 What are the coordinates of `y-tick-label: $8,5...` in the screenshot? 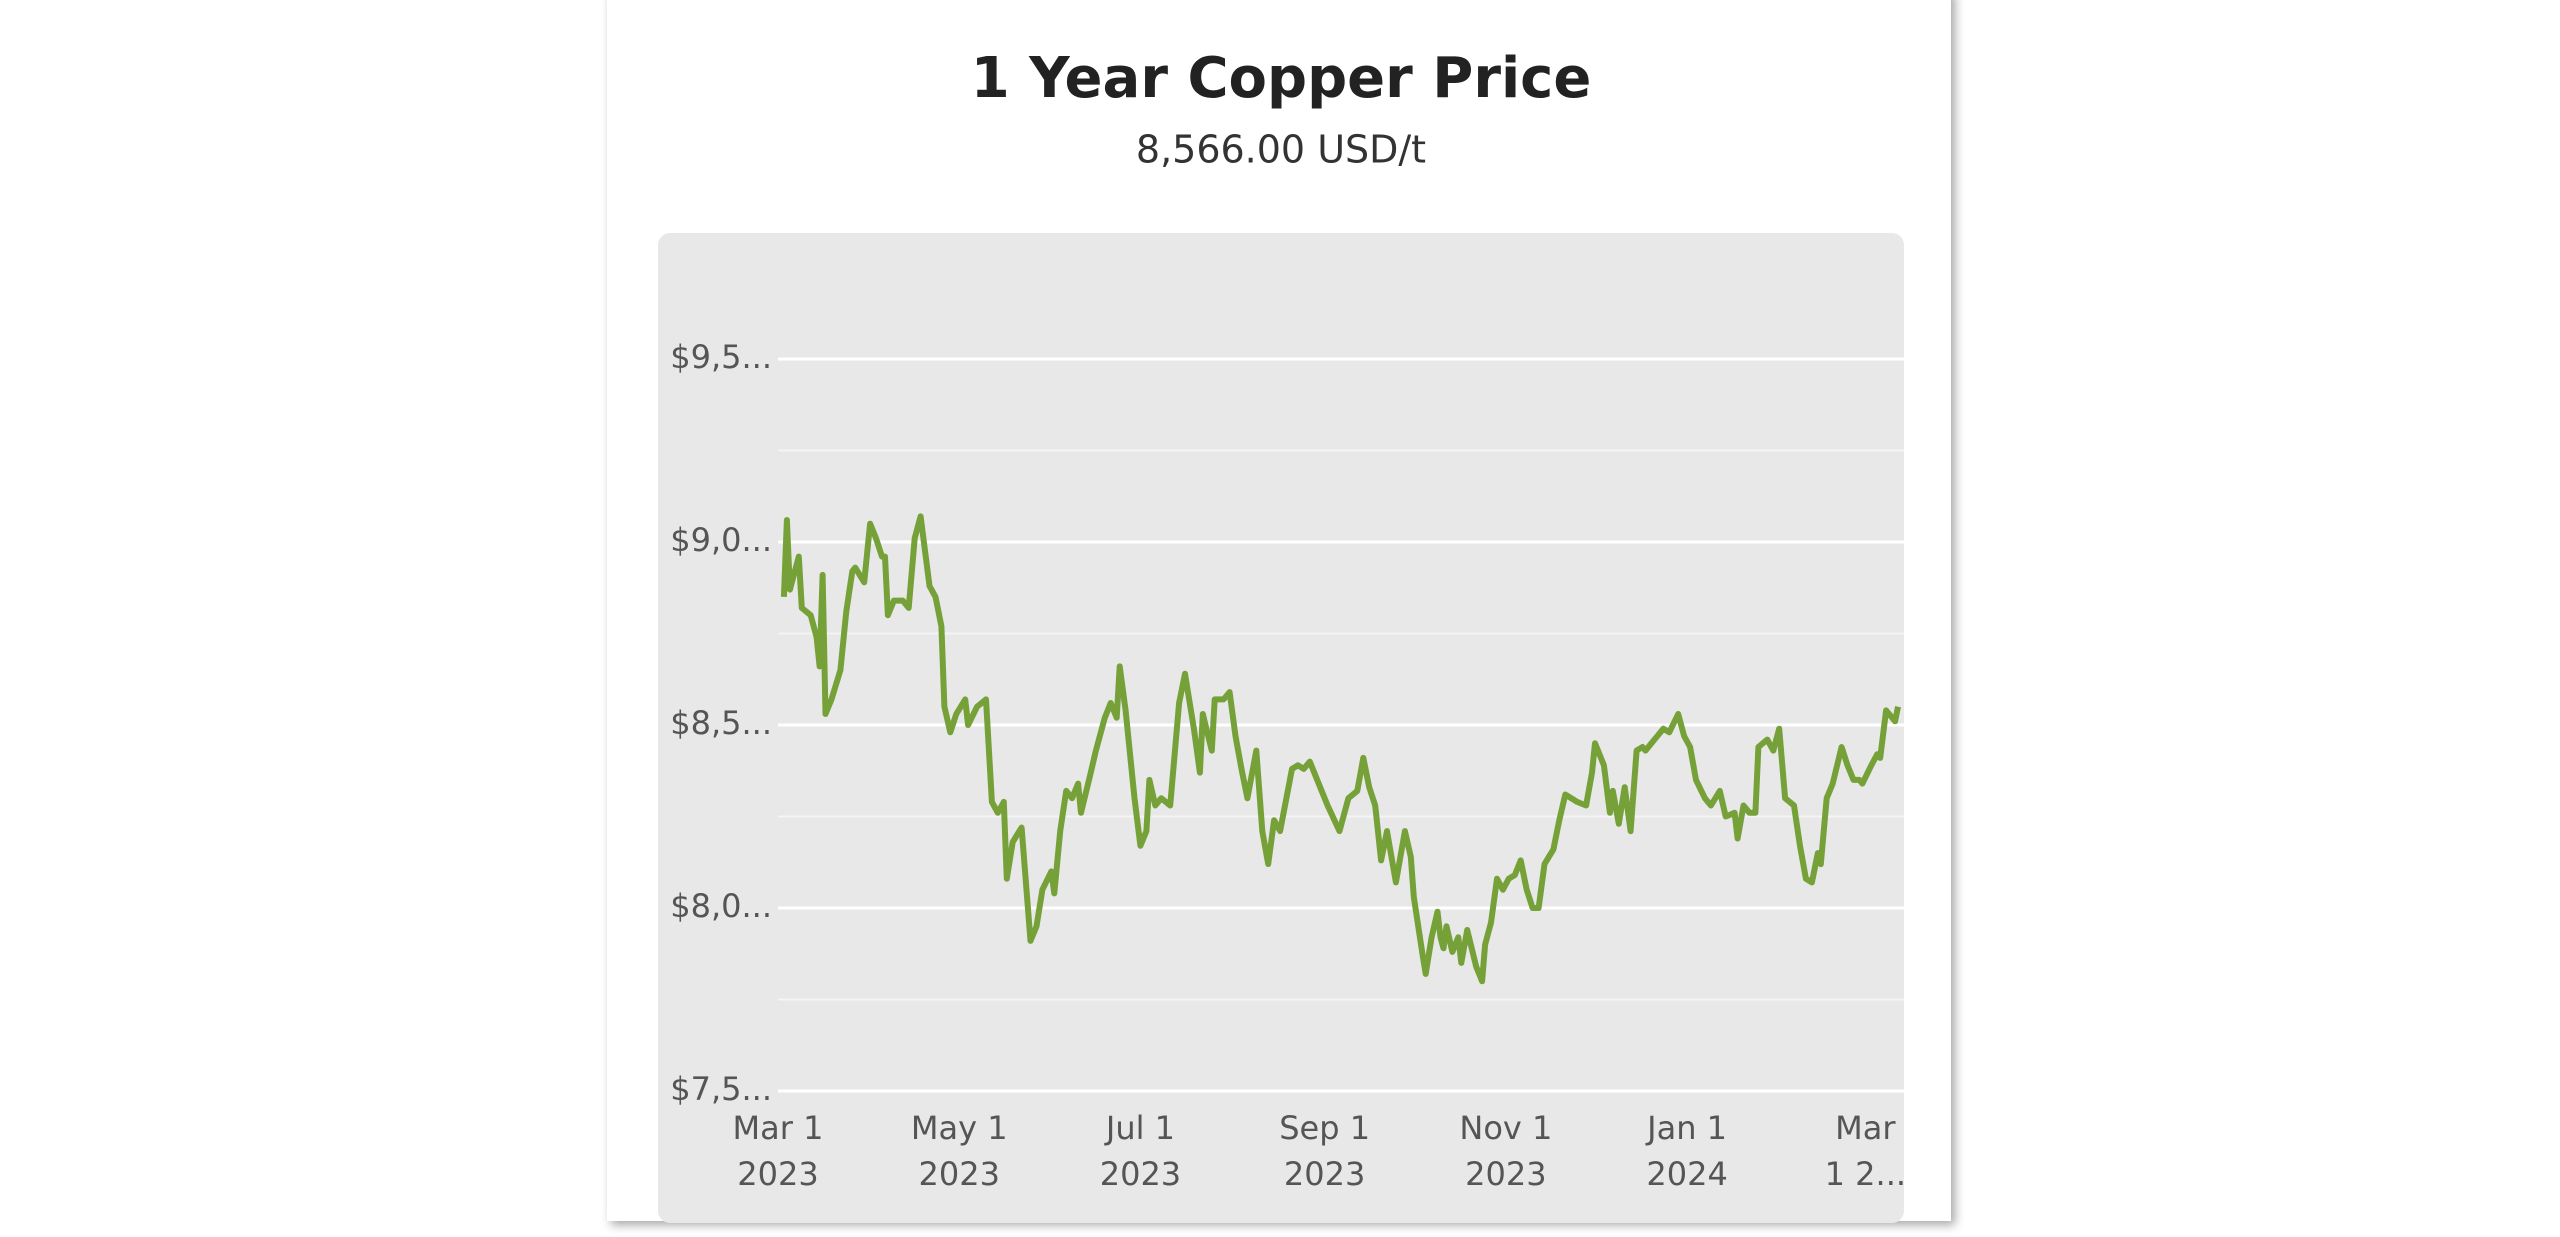 It's located at (721, 723).